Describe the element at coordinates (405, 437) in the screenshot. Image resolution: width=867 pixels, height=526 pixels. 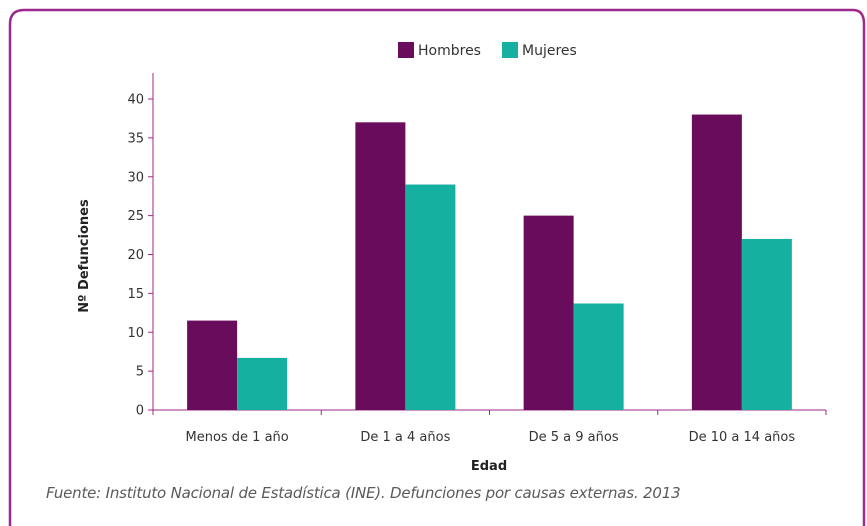
I see `x-tick-label: De 1 a 4 años` at that location.